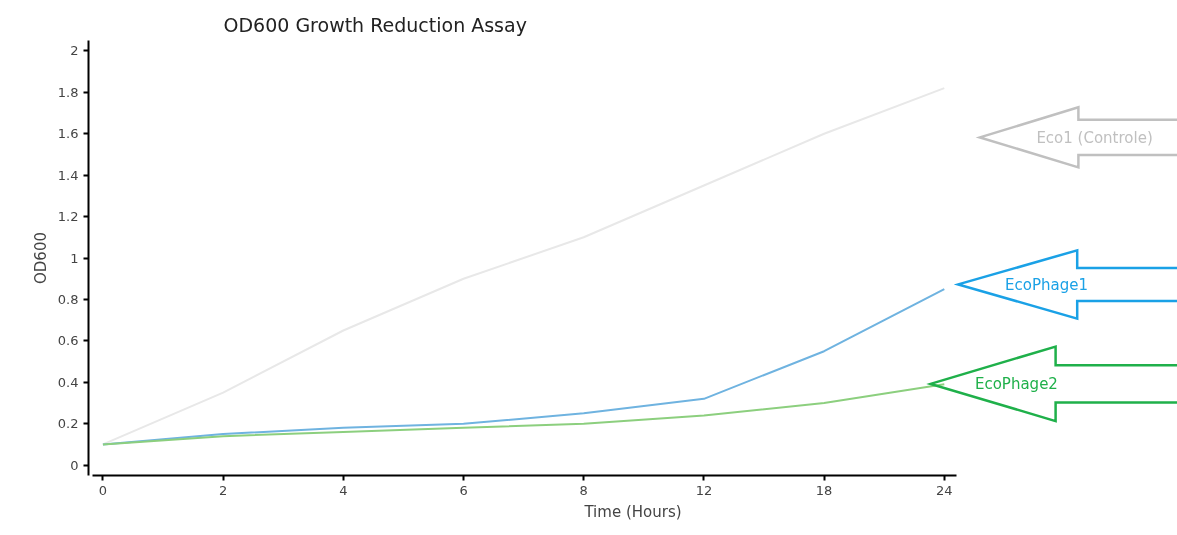 This screenshot has height=535, width=1177. Describe the element at coordinates (103, 490) in the screenshot. I see `x-tick-label: 0` at that location.